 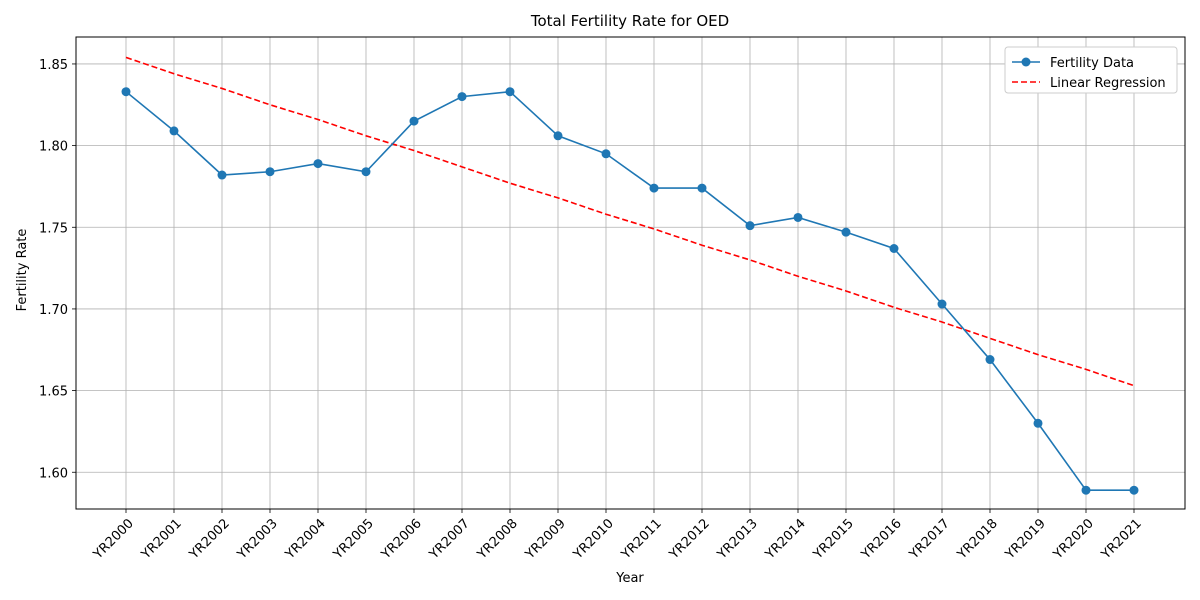 I want to click on x-tick-label: YR2000, so click(x=113, y=539).